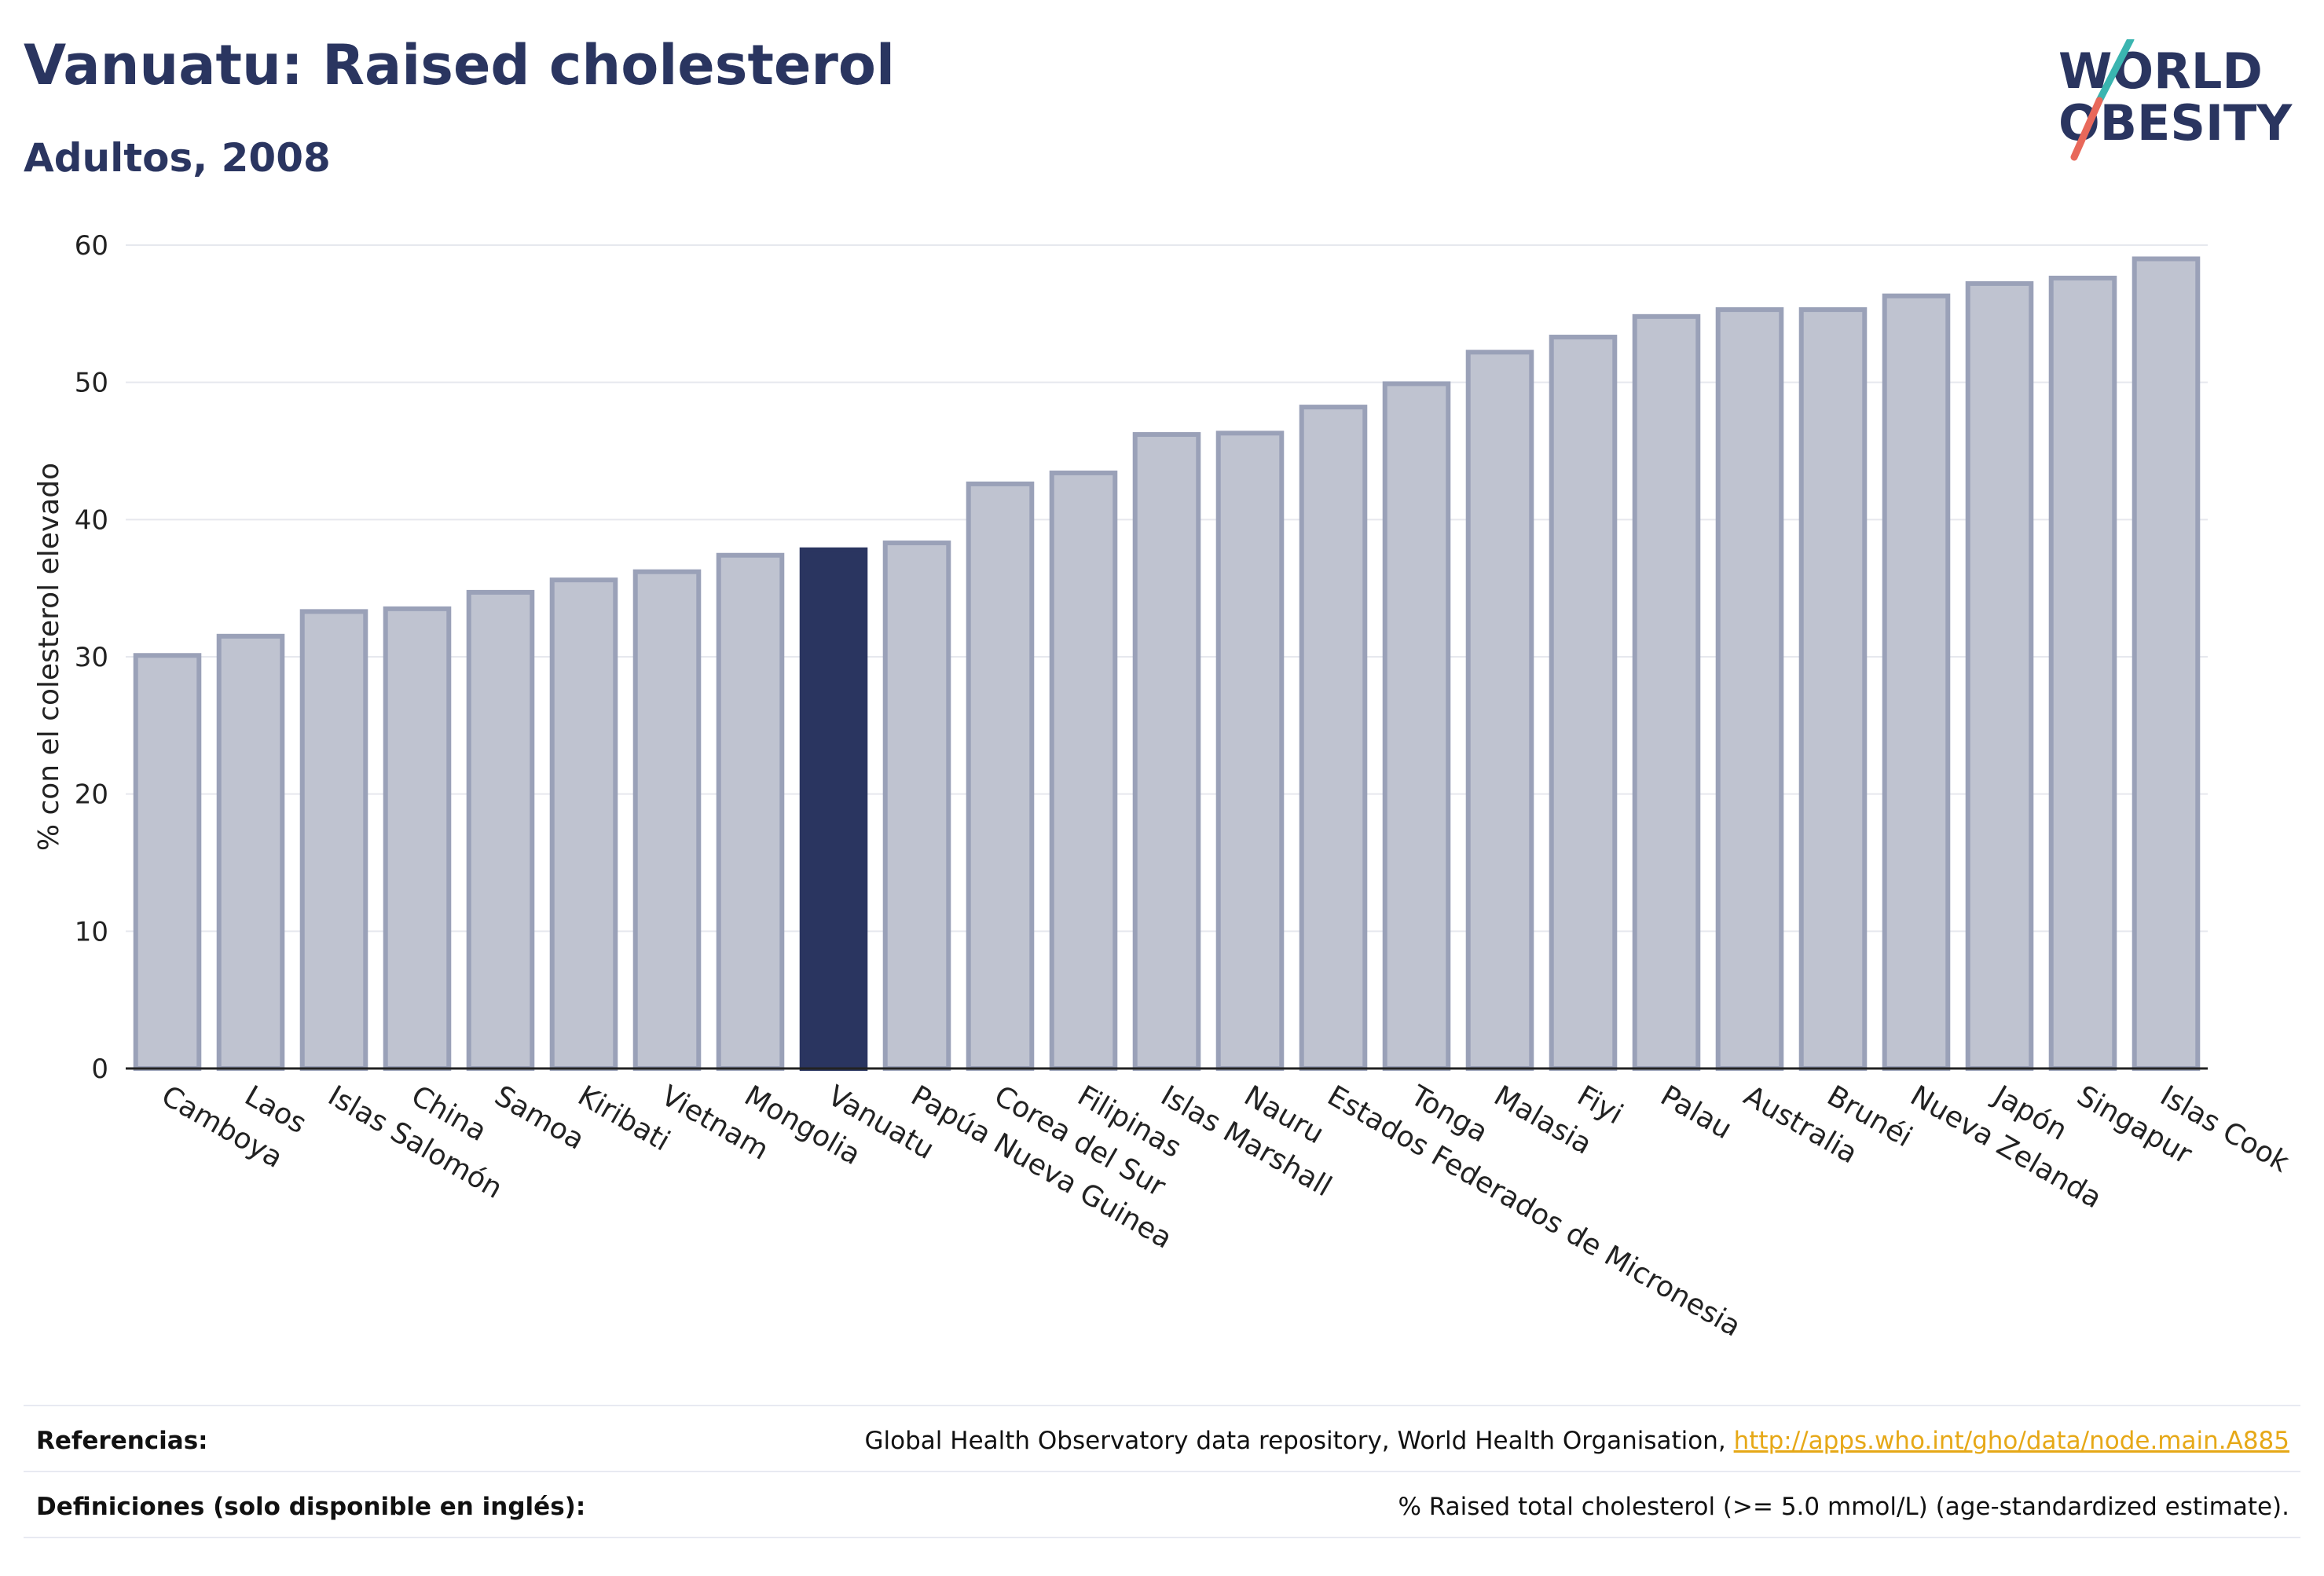 The image size is (2324, 1576). What do you see at coordinates (1696, 1112) in the screenshot?
I see `x-tick-label: Palau` at bounding box center [1696, 1112].